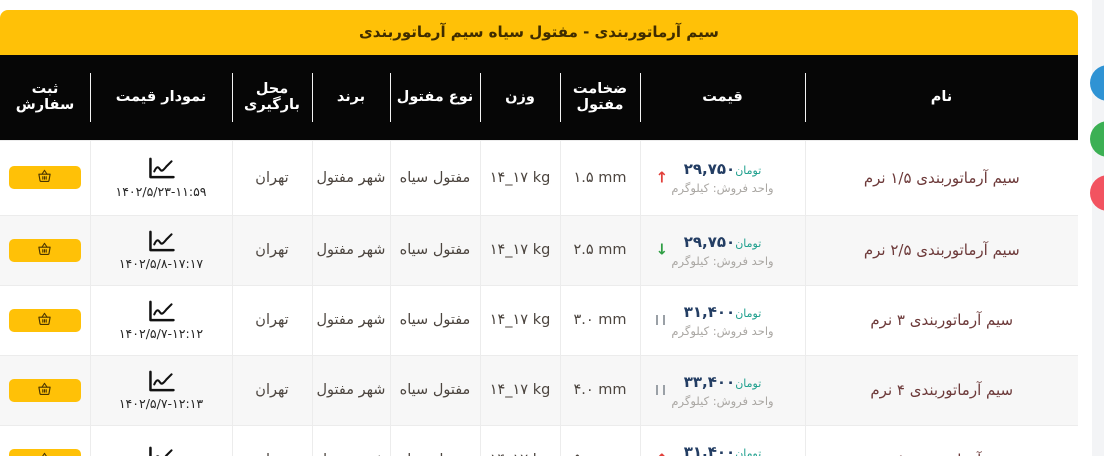  I want to click on price-up-icon, so click(662, 177).